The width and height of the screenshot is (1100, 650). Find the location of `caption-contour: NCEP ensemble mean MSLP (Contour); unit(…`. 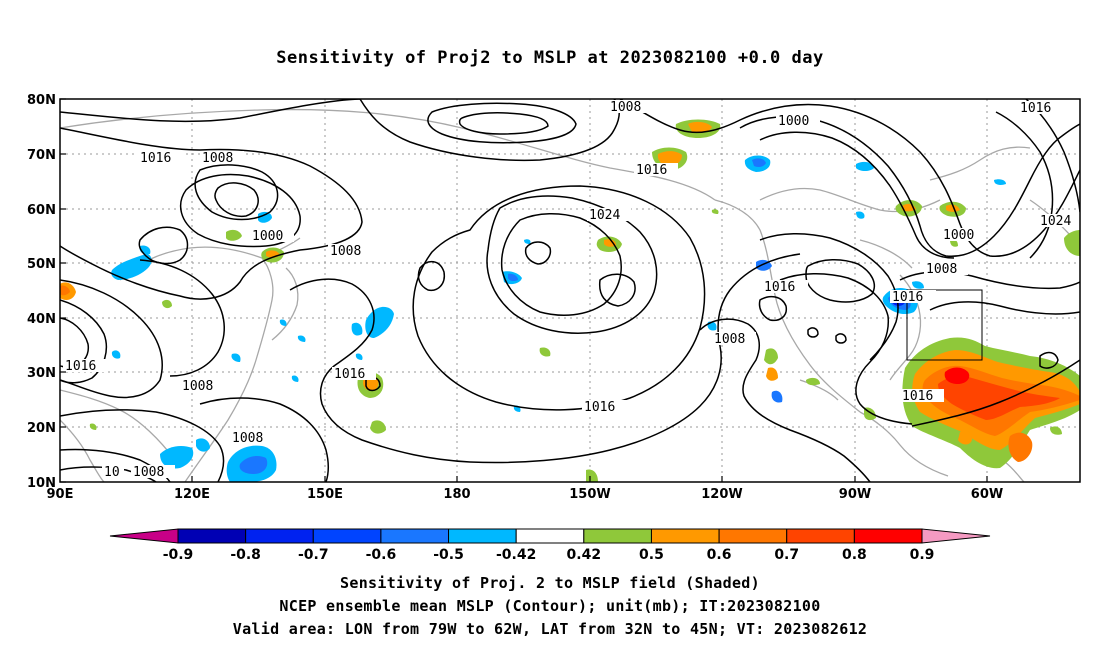

caption-contour: NCEP ensemble mean MSLP (Contour); unit(… is located at coordinates (550, 606).